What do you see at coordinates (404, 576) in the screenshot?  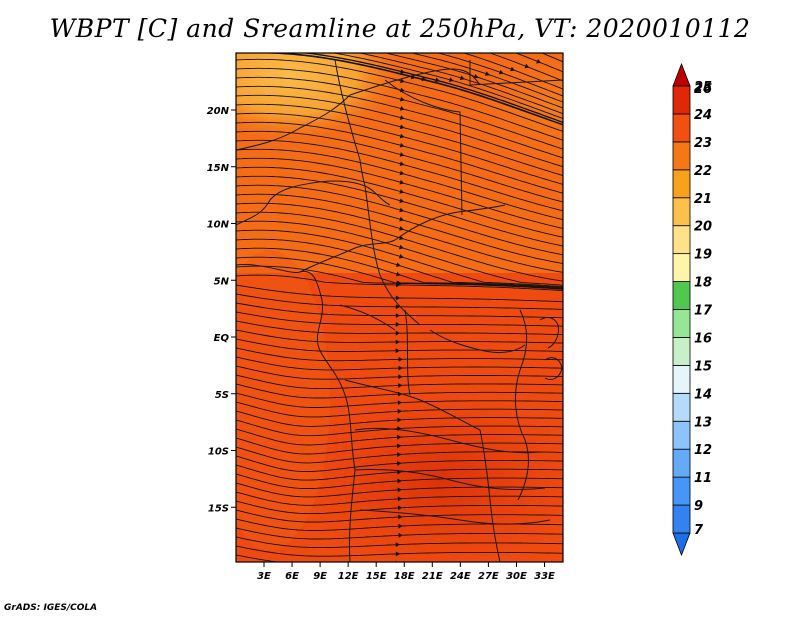 I see `lon-tick-label: 18E` at bounding box center [404, 576].